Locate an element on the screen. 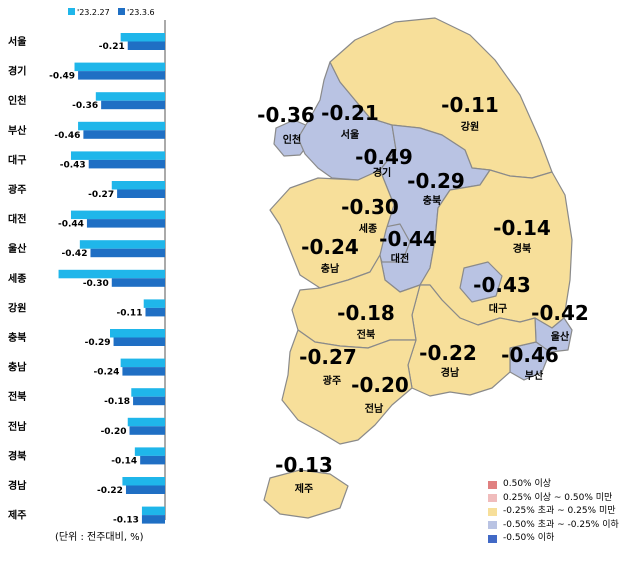 The image size is (637, 562). region-jeju is located at coordinates (306, 494).